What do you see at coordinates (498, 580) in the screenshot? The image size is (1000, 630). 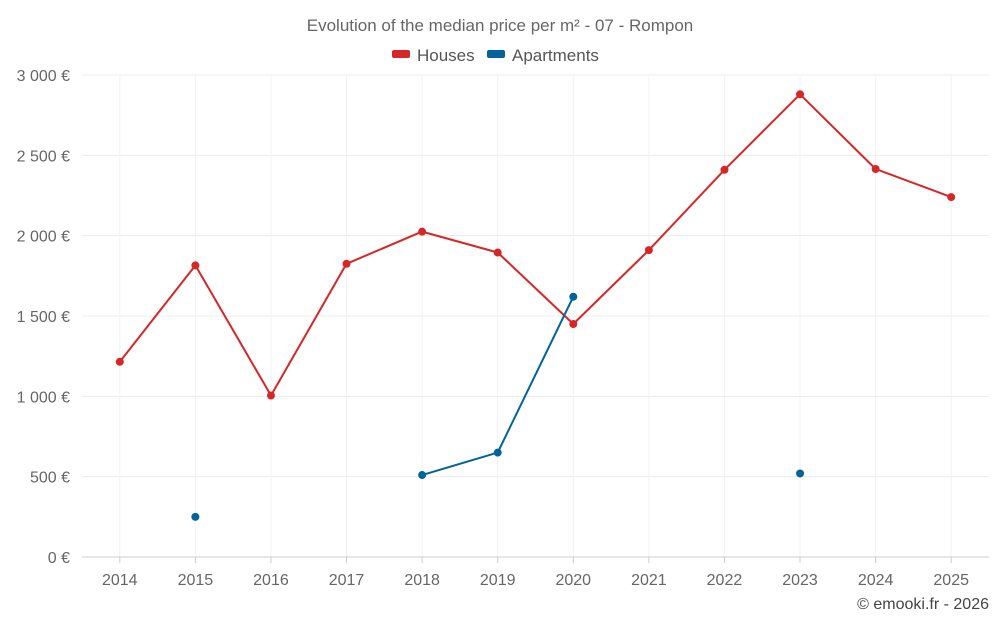 I see `x-tick-label: 2019` at bounding box center [498, 580].